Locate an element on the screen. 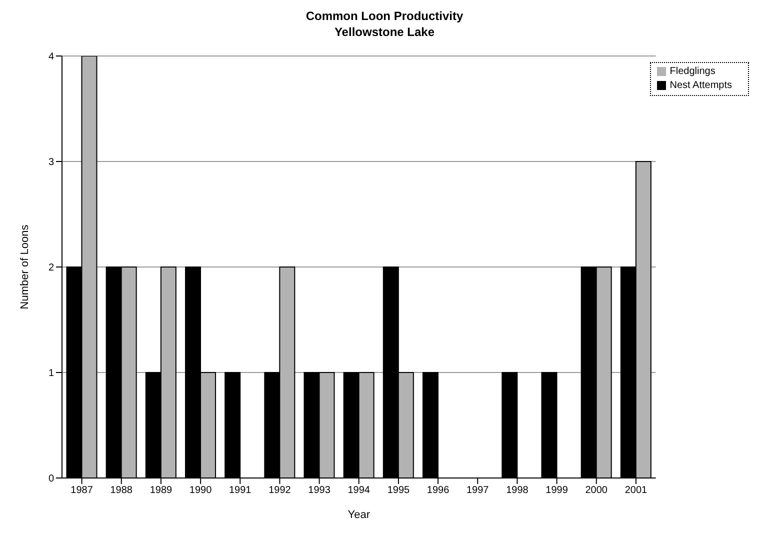  x-tick-label: 1991 is located at coordinates (240, 490).